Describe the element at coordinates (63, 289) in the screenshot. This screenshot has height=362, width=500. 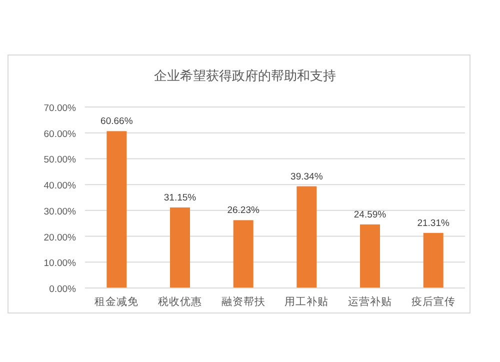
I see `y-tick-label: 0.00%` at that location.